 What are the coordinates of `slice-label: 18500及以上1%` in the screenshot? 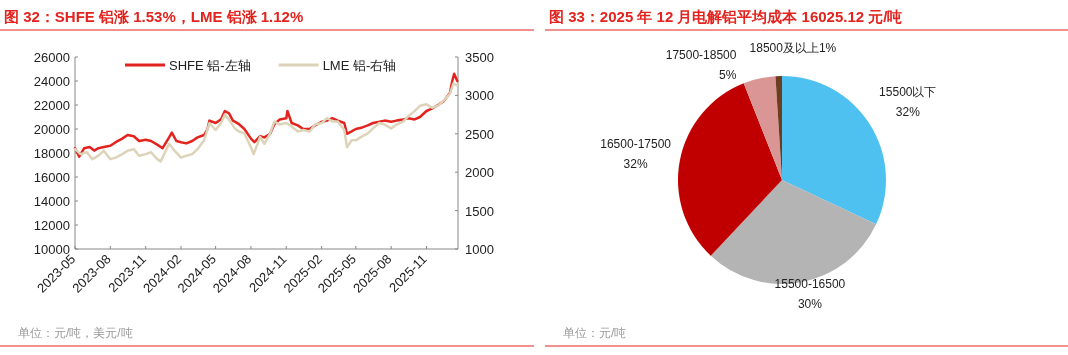 It's located at (793, 48).